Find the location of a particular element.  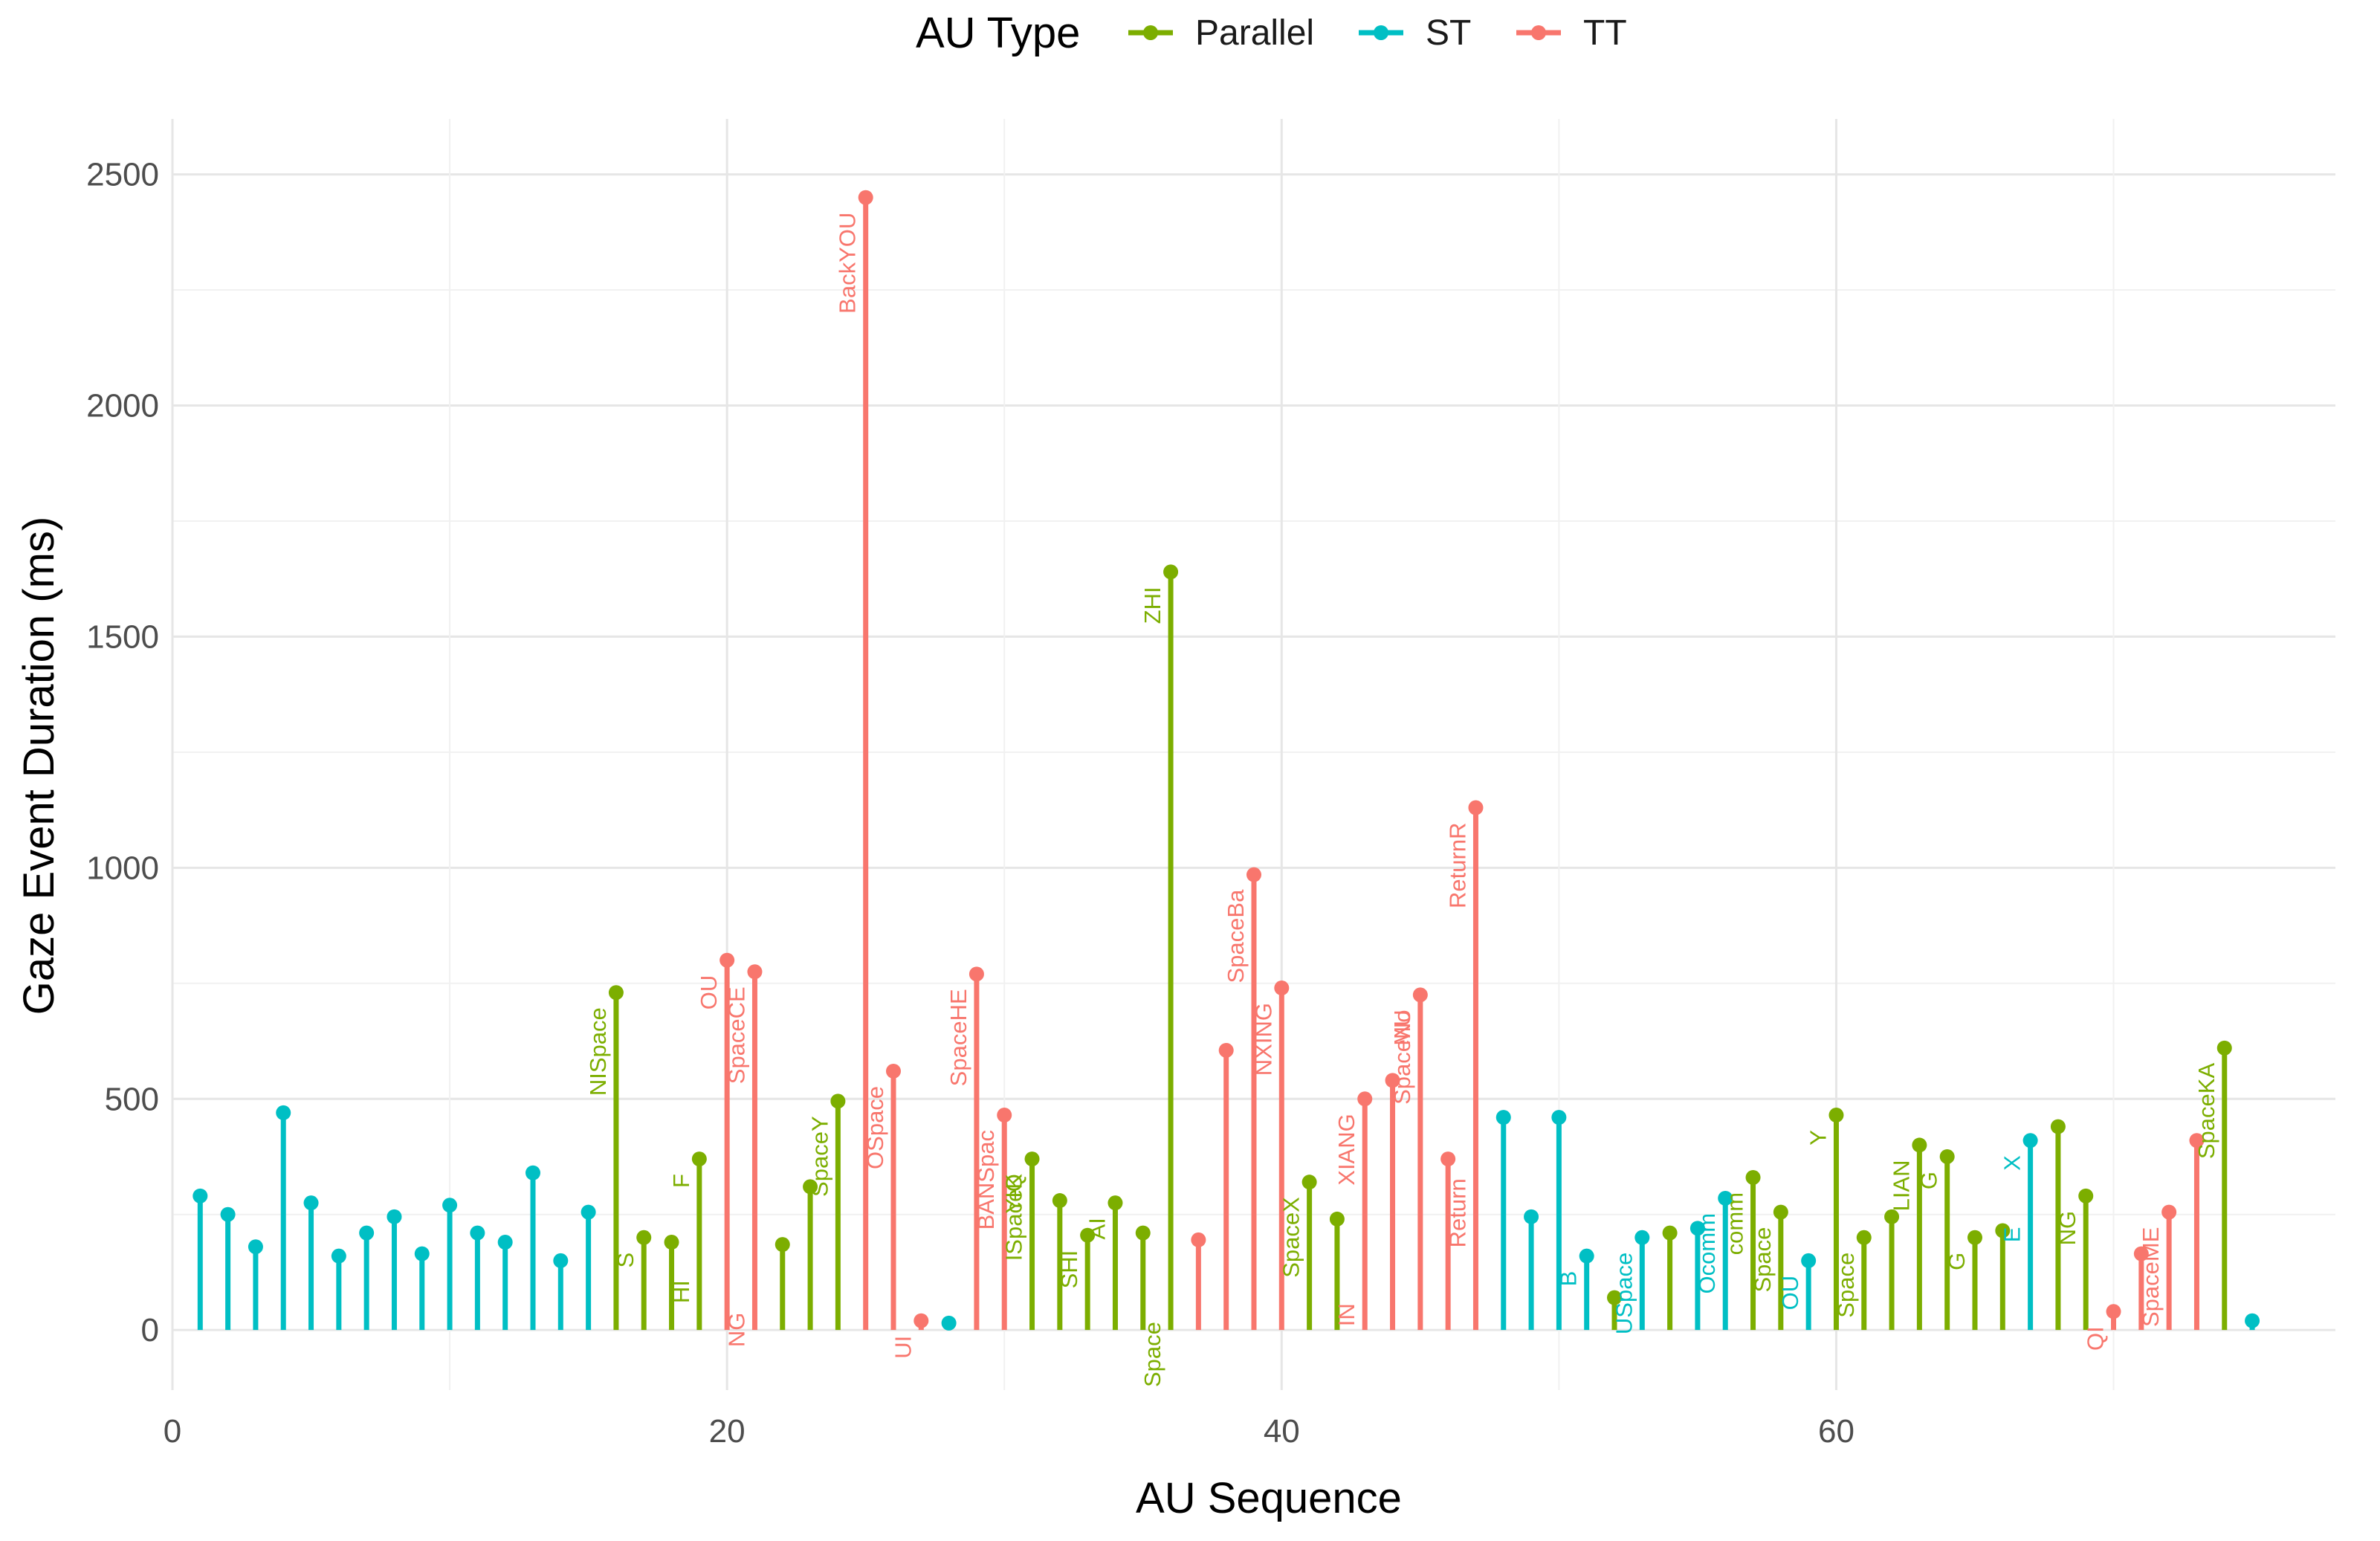

point-label: BANSpac is located at coordinates (986, 1180).